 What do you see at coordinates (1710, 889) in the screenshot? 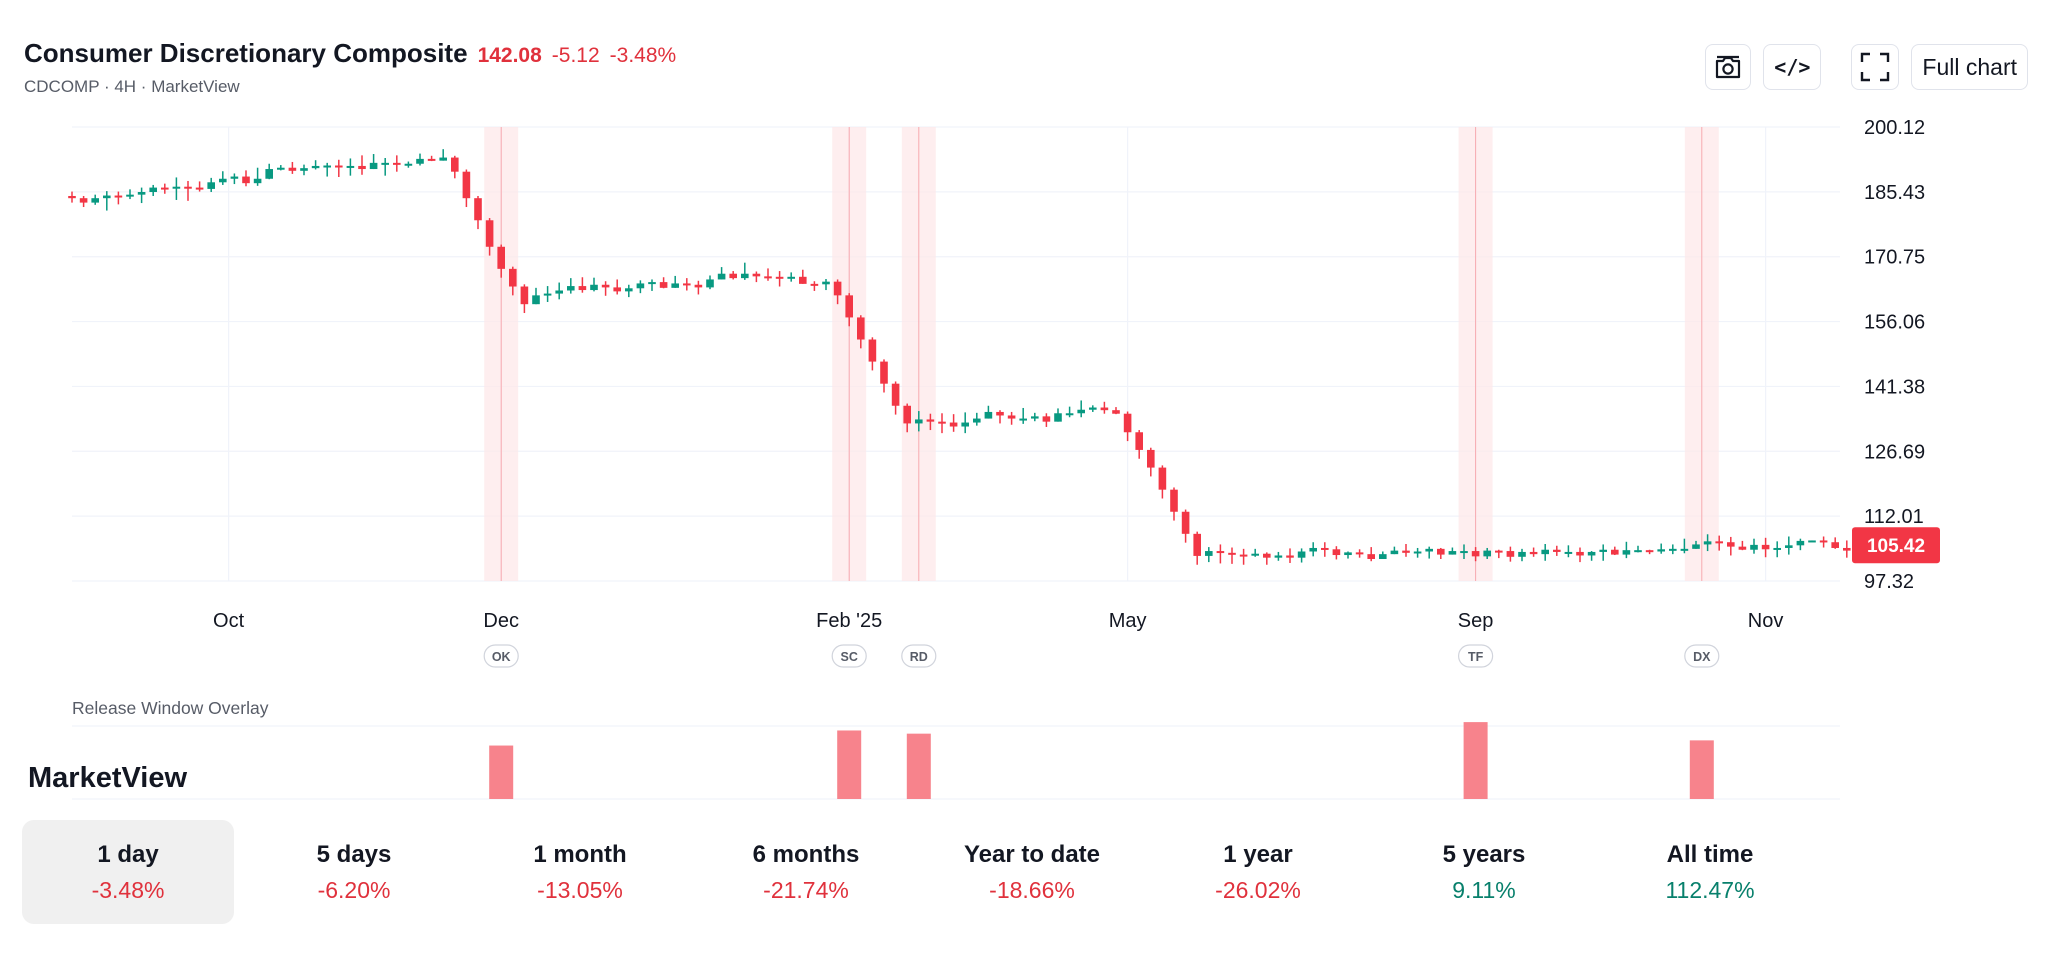
I see `period-change: 112.47%` at bounding box center [1710, 889].